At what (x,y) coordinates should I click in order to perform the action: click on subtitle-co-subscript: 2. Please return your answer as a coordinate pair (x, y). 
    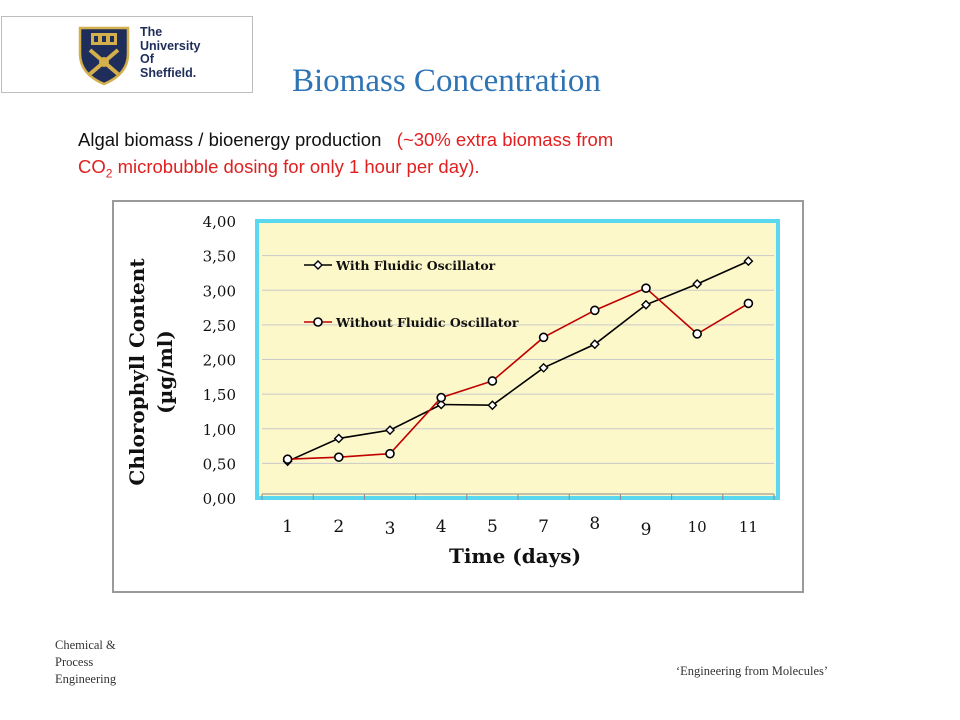
    Looking at the image, I should click on (109, 173).